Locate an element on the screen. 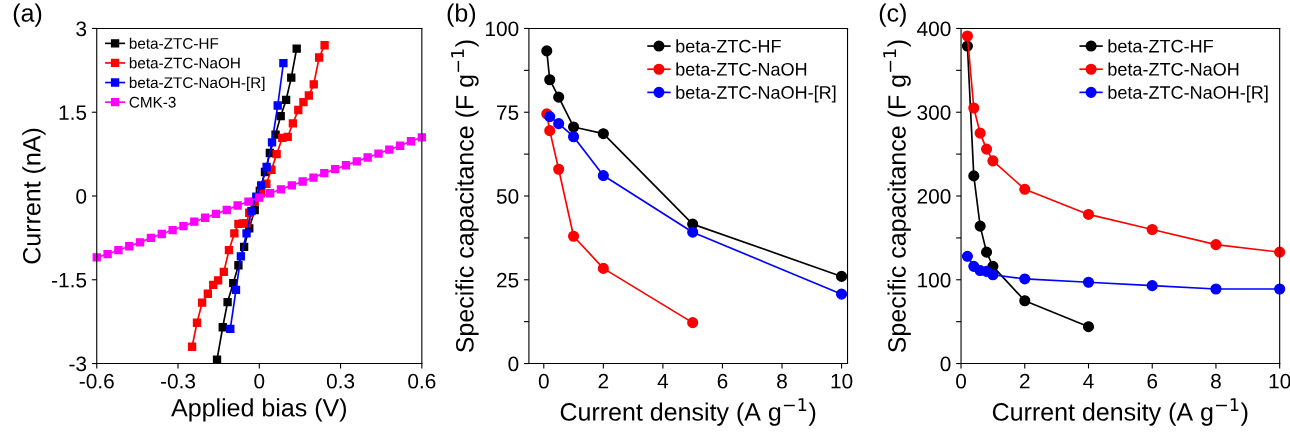 The width and height of the screenshot is (1290, 438). x-tick-label: 0.3 is located at coordinates (340, 381).